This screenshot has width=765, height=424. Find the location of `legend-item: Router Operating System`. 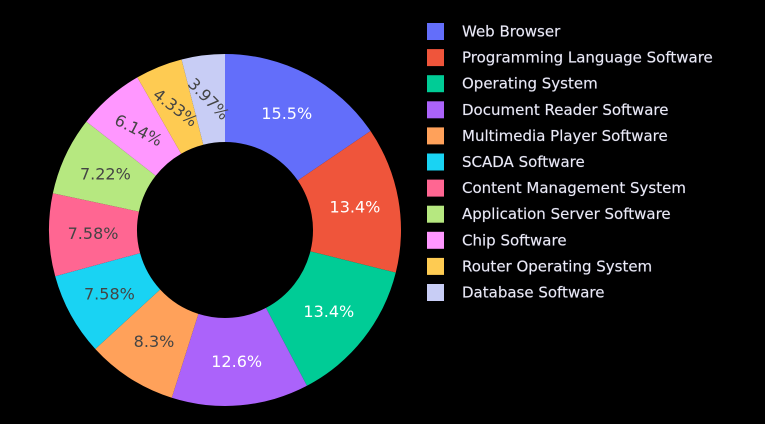

legend-item: Router Operating System is located at coordinates (539, 266).